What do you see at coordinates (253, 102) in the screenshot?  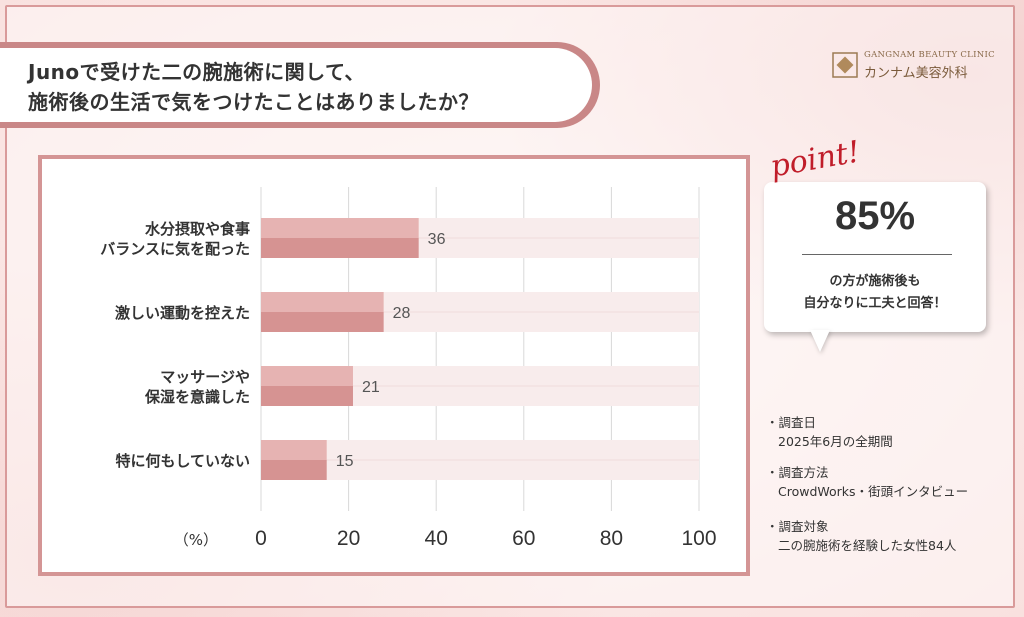 I see `title-line-2: 施術後の生活で気をつけたことはありましたか？` at bounding box center [253, 102].